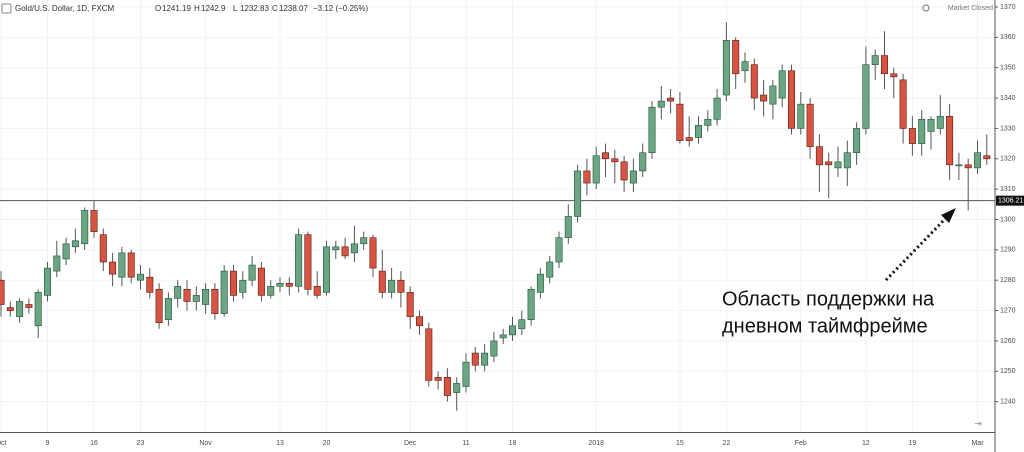 The width and height of the screenshot is (1024, 452). Describe the element at coordinates (825, 326) in the screenshot. I see `annotation: дневном таймфрейме` at that location.